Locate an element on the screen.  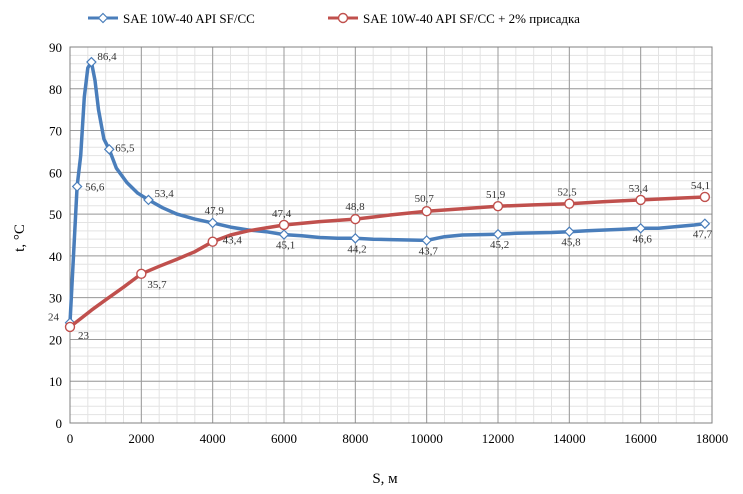
x-tick-label: 14000 is located at coordinates (569, 438).